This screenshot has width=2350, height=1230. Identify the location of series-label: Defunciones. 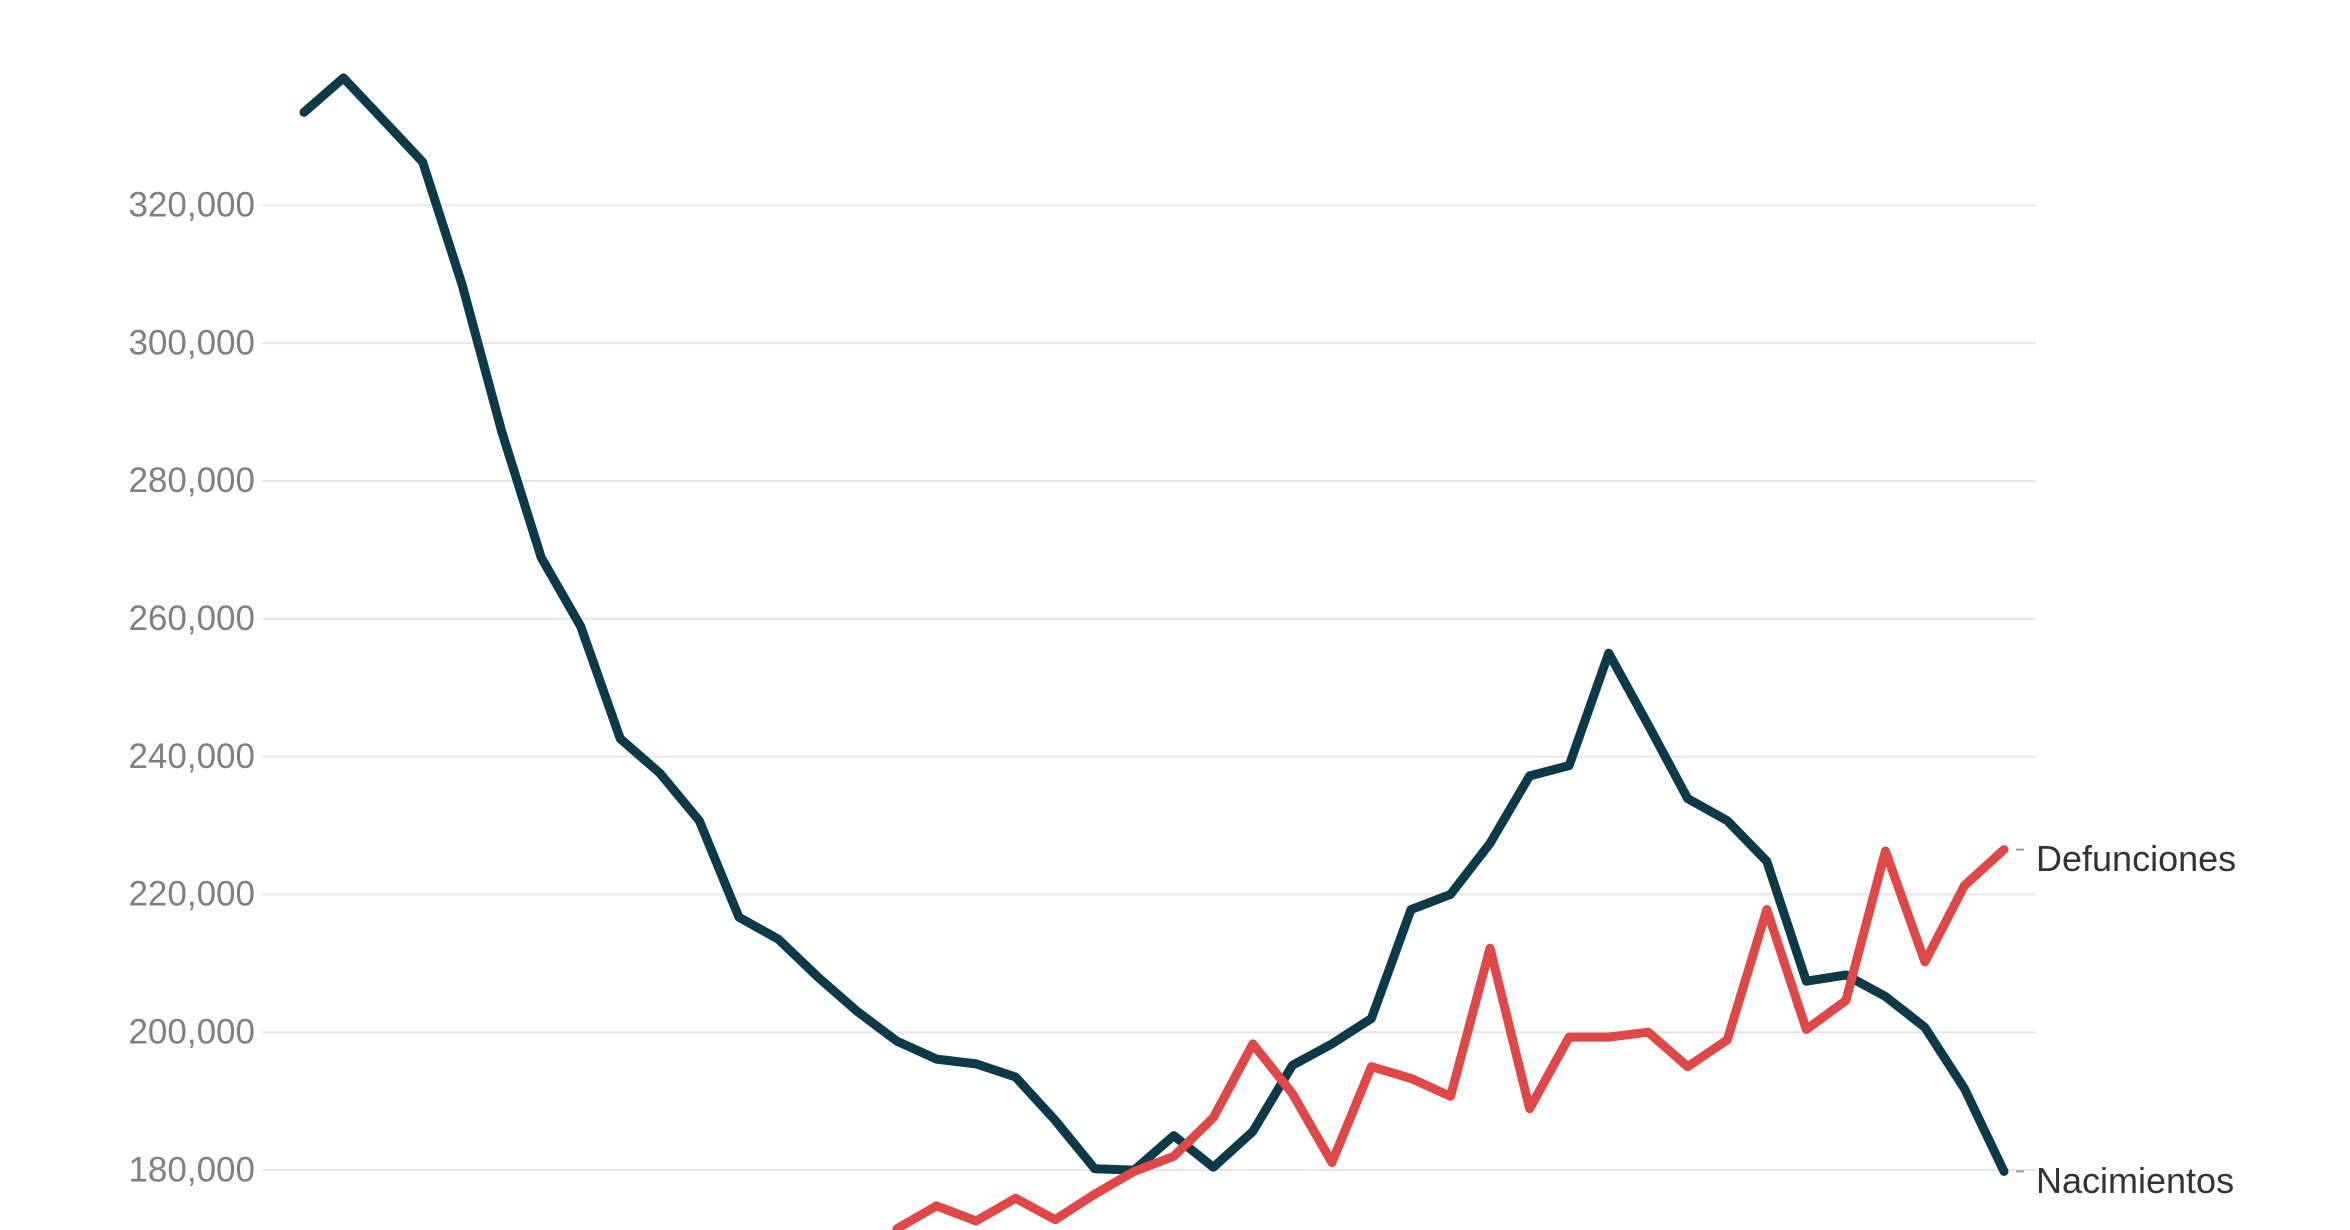
(2136, 858).